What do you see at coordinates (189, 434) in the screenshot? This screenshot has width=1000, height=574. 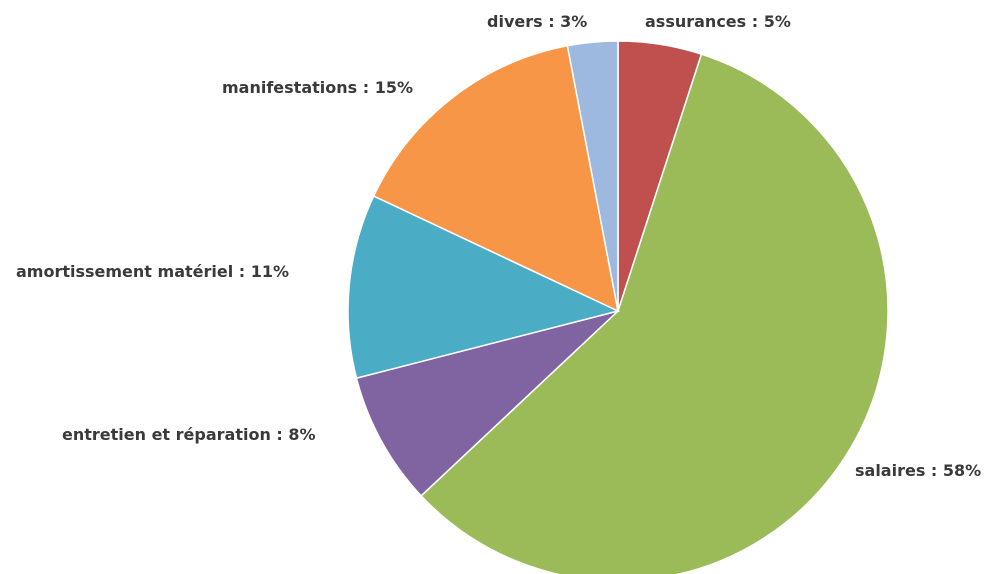 I see `slice-label-entretien-et-reparation: entretien et réparation : 8%` at bounding box center [189, 434].